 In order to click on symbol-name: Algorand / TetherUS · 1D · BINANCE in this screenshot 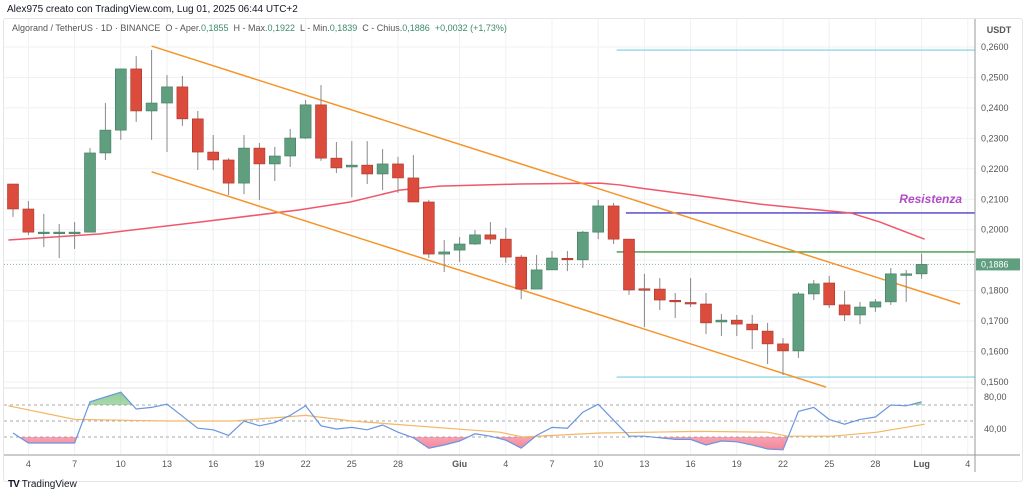, I will do `click(86, 28)`.